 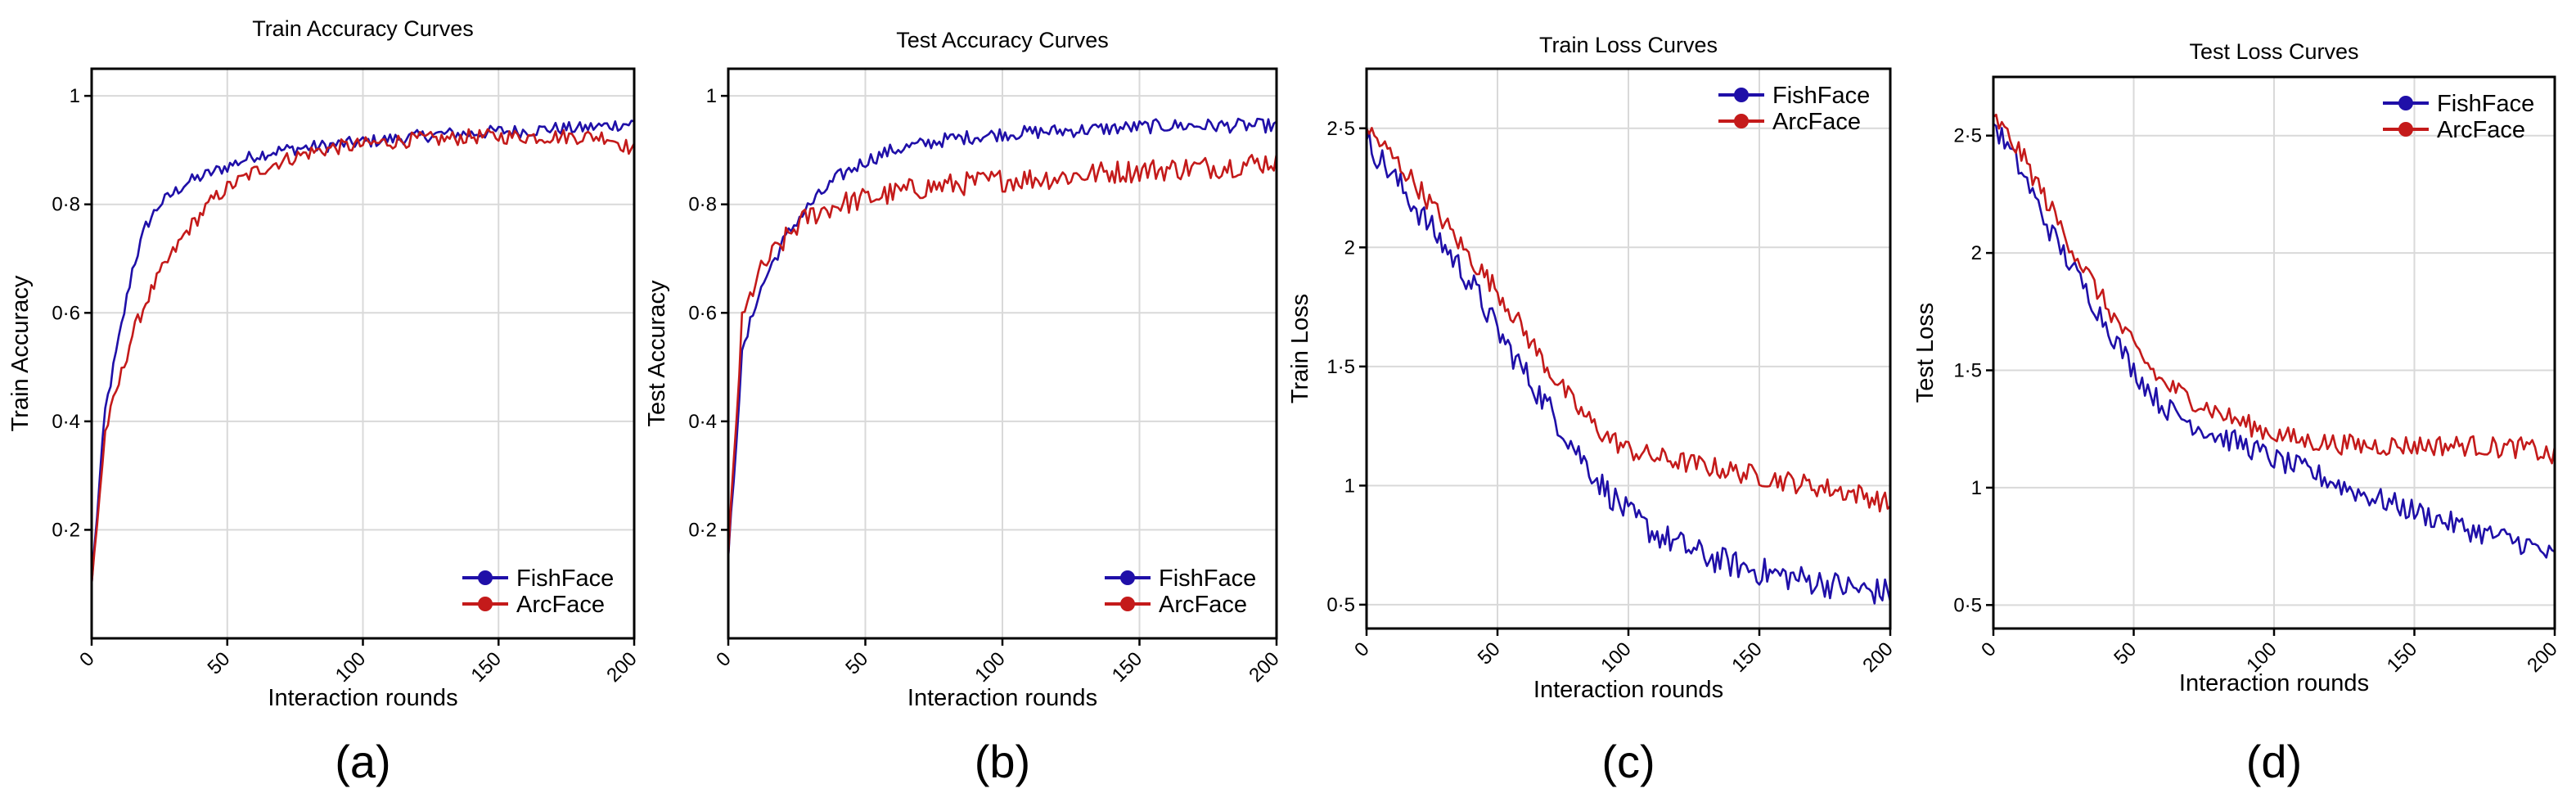 What do you see at coordinates (2273, 52) in the screenshot?
I see `chart-title: Test Loss Curves` at bounding box center [2273, 52].